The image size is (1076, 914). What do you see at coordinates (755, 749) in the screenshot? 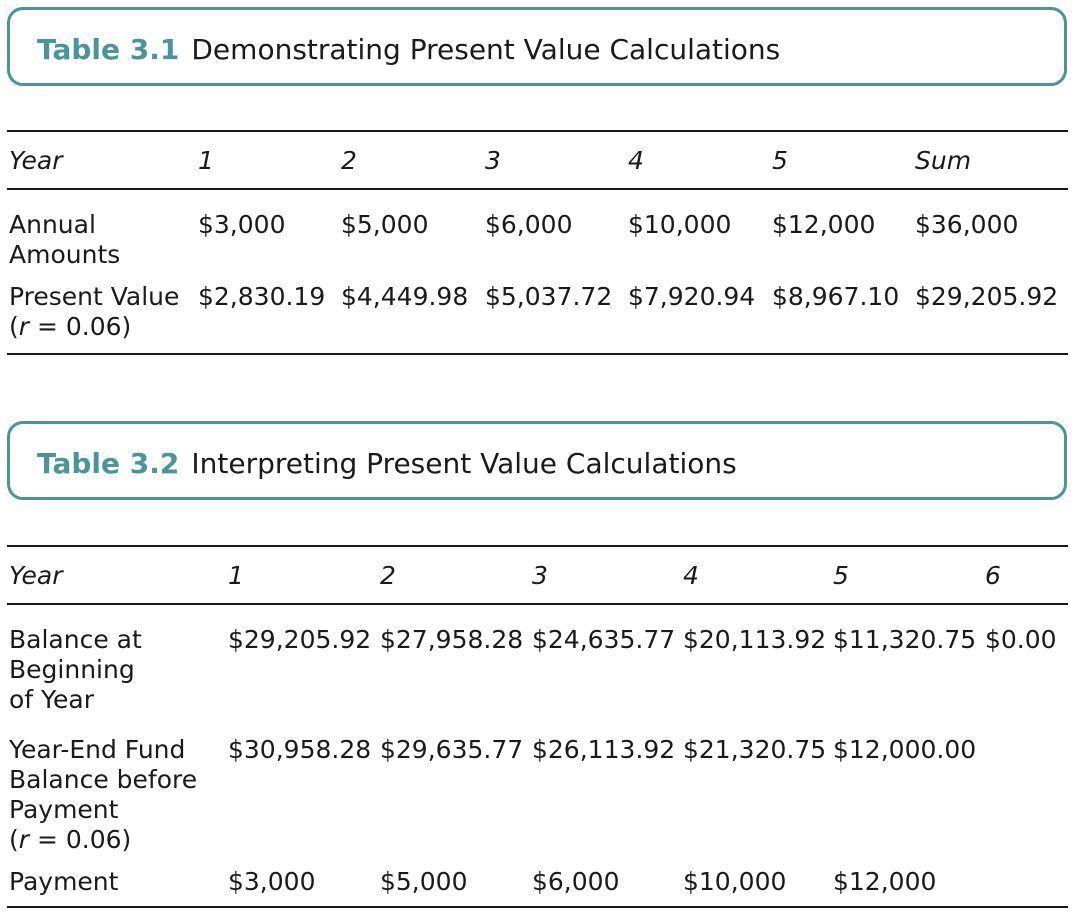
I see `table-cell: $21,320.75` at bounding box center [755, 749].